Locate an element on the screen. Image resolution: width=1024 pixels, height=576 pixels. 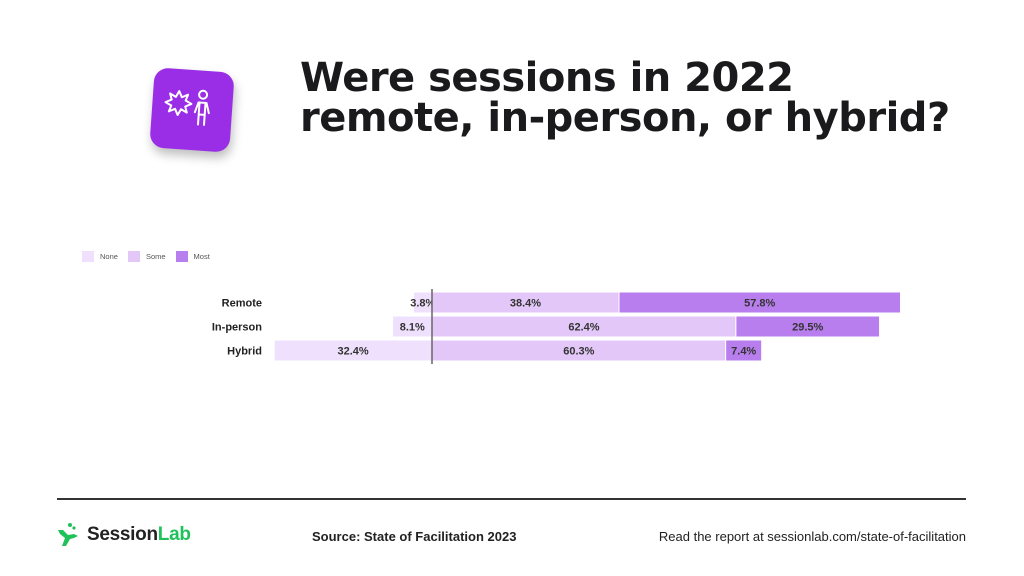
category-label: Hybrid is located at coordinates (244, 352).